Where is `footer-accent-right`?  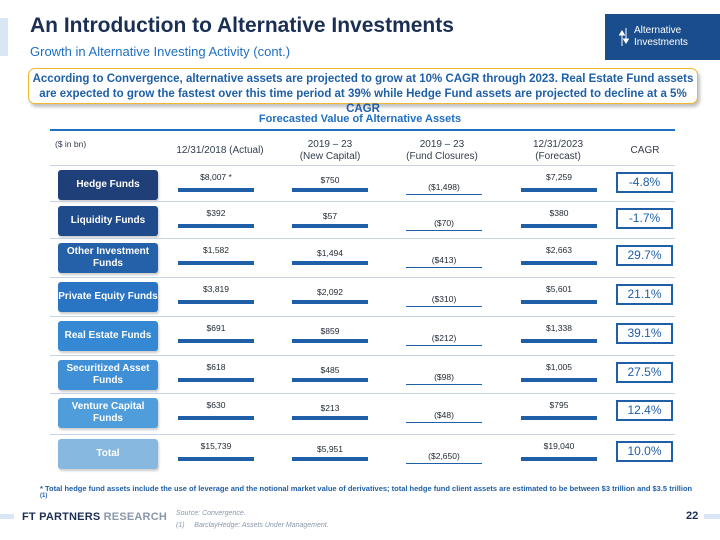 footer-accent-right is located at coordinates (712, 516).